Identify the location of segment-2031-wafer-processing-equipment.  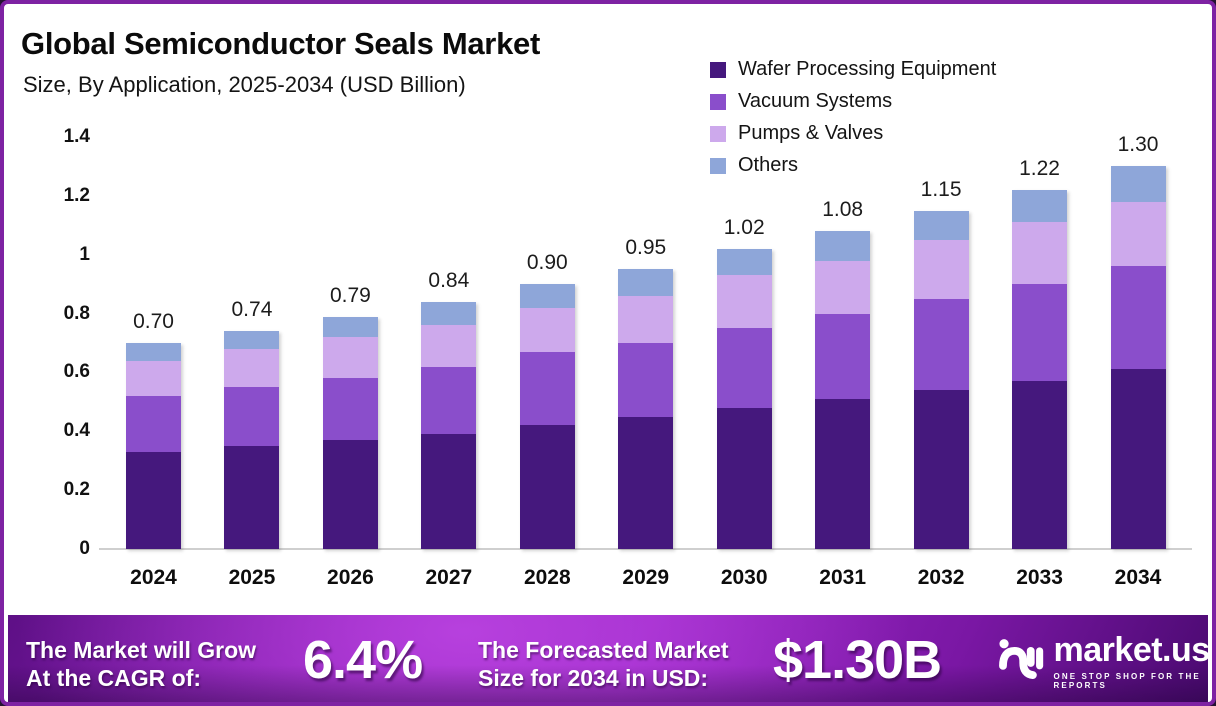
(843, 473).